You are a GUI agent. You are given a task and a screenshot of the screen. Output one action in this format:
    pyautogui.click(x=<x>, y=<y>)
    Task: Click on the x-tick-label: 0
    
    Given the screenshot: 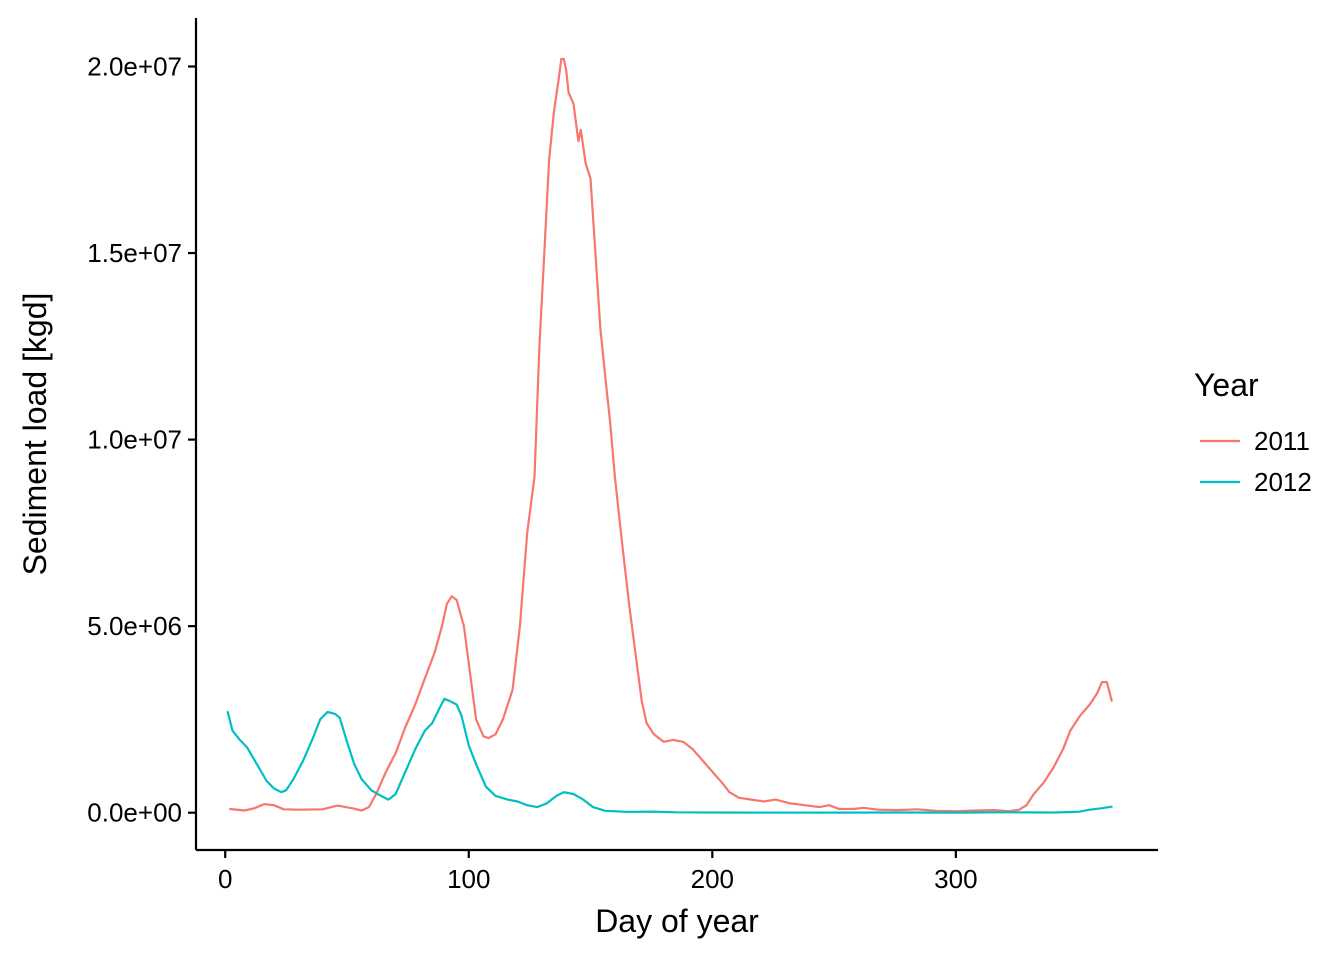 What is the action you would take?
    pyautogui.click(x=225, y=879)
    